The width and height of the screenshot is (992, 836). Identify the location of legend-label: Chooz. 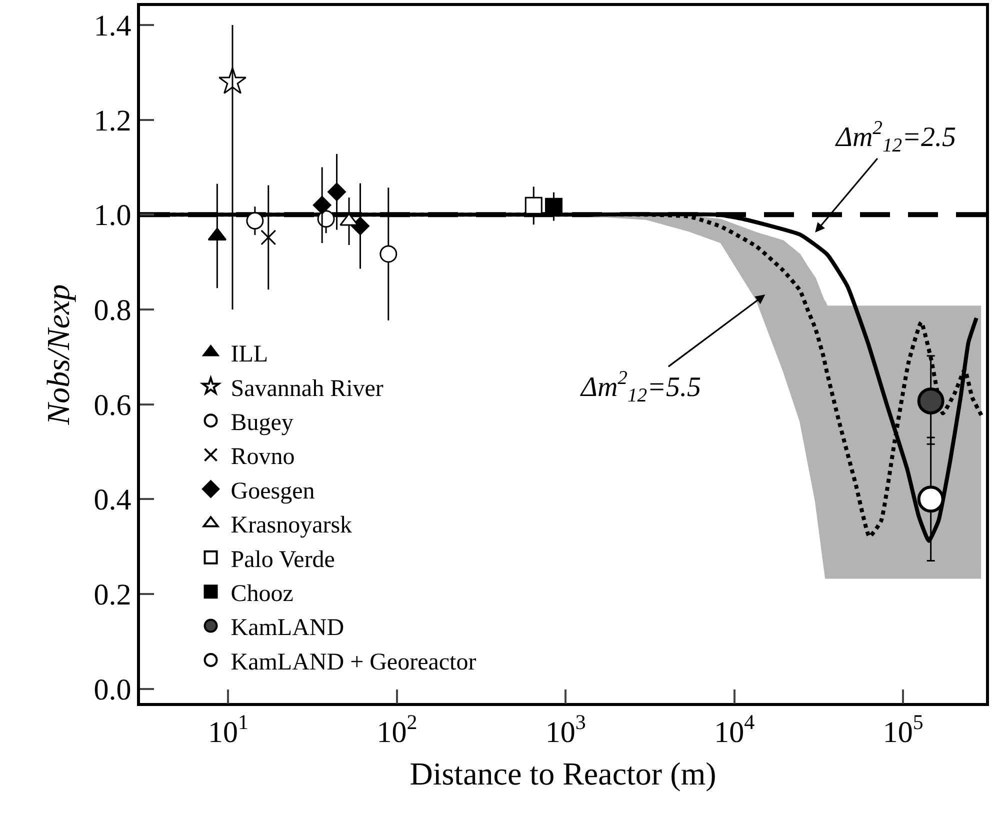
(262, 593).